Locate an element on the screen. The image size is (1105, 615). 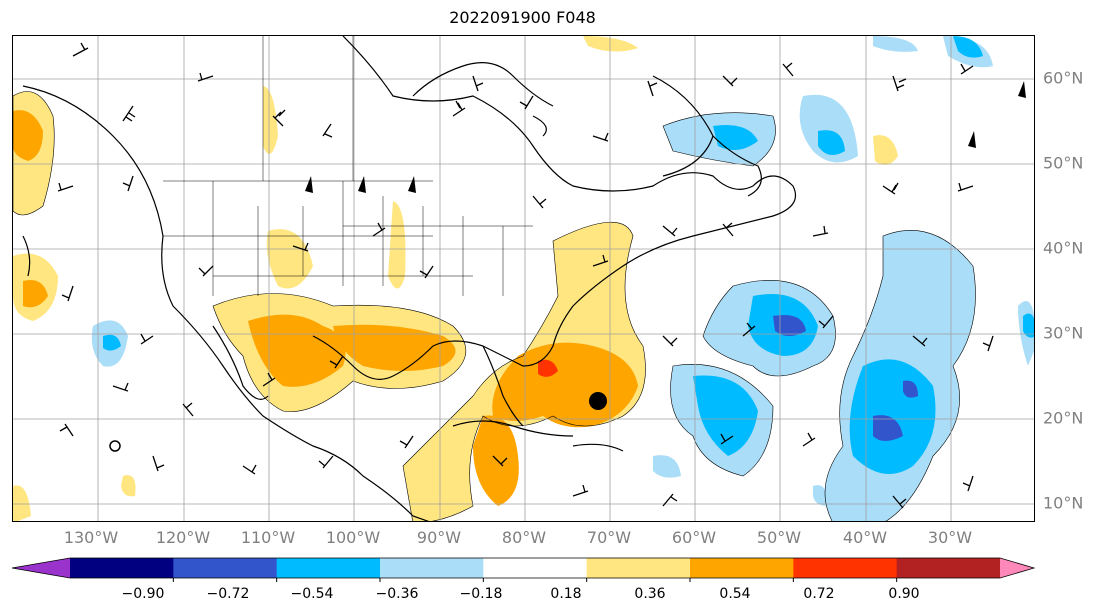
political-borders is located at coordinates (348, 166).